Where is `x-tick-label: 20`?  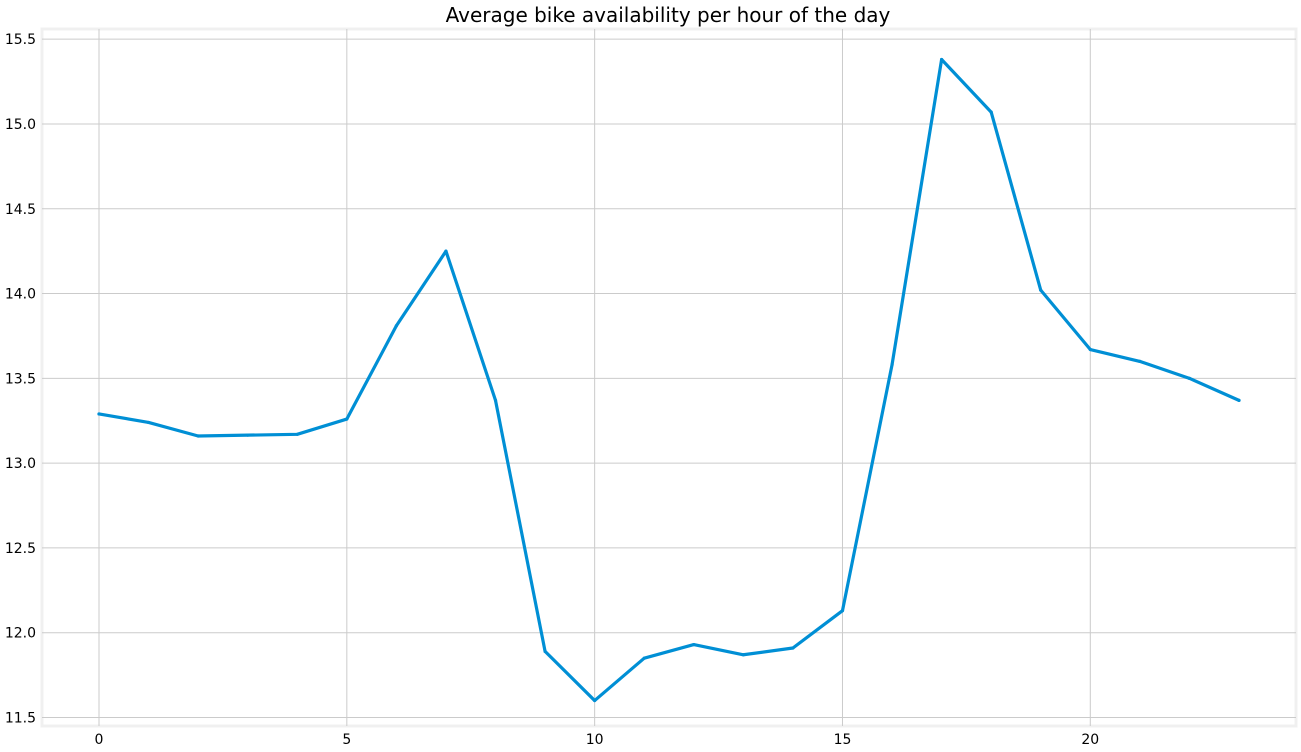 x-tick-label: 20 is located at coordinates (1090, 740).